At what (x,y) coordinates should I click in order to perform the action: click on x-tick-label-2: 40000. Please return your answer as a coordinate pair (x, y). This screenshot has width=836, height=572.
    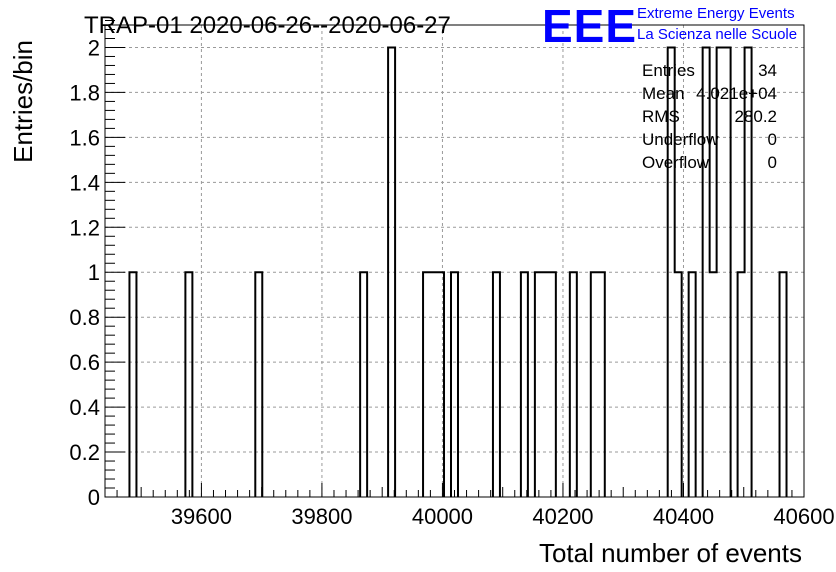
    Looking at the image, I should click on (442, 516).